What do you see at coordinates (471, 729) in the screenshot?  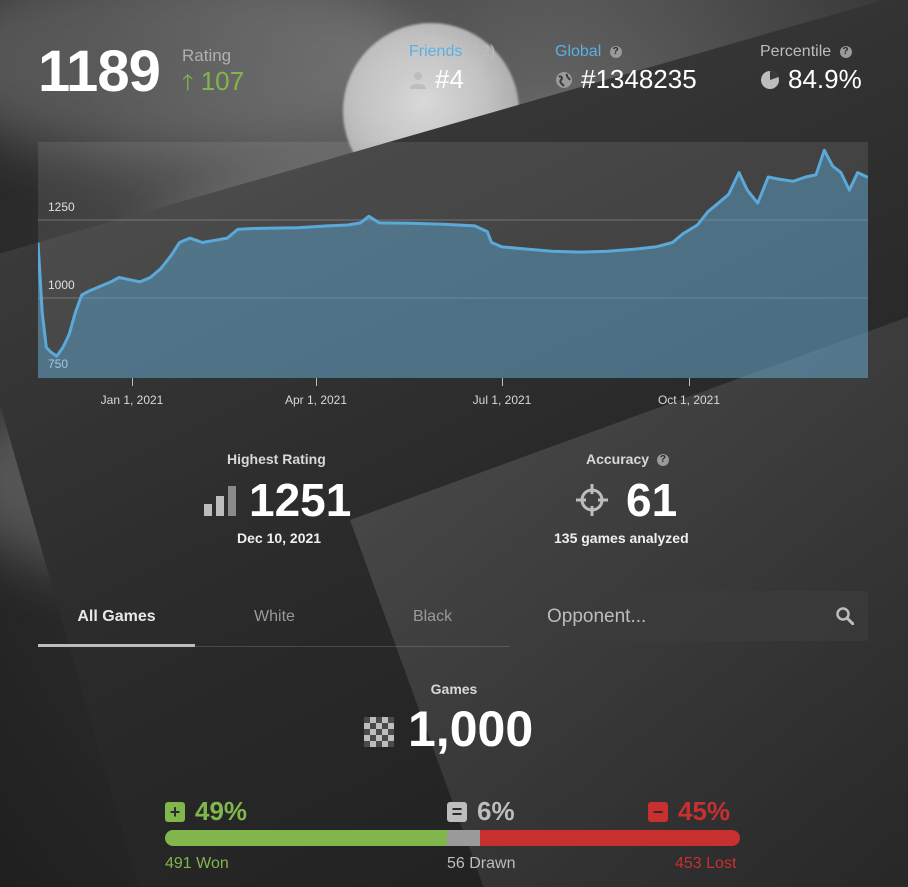 I see `games-total: 1,000` at bounding box center [471, 729].